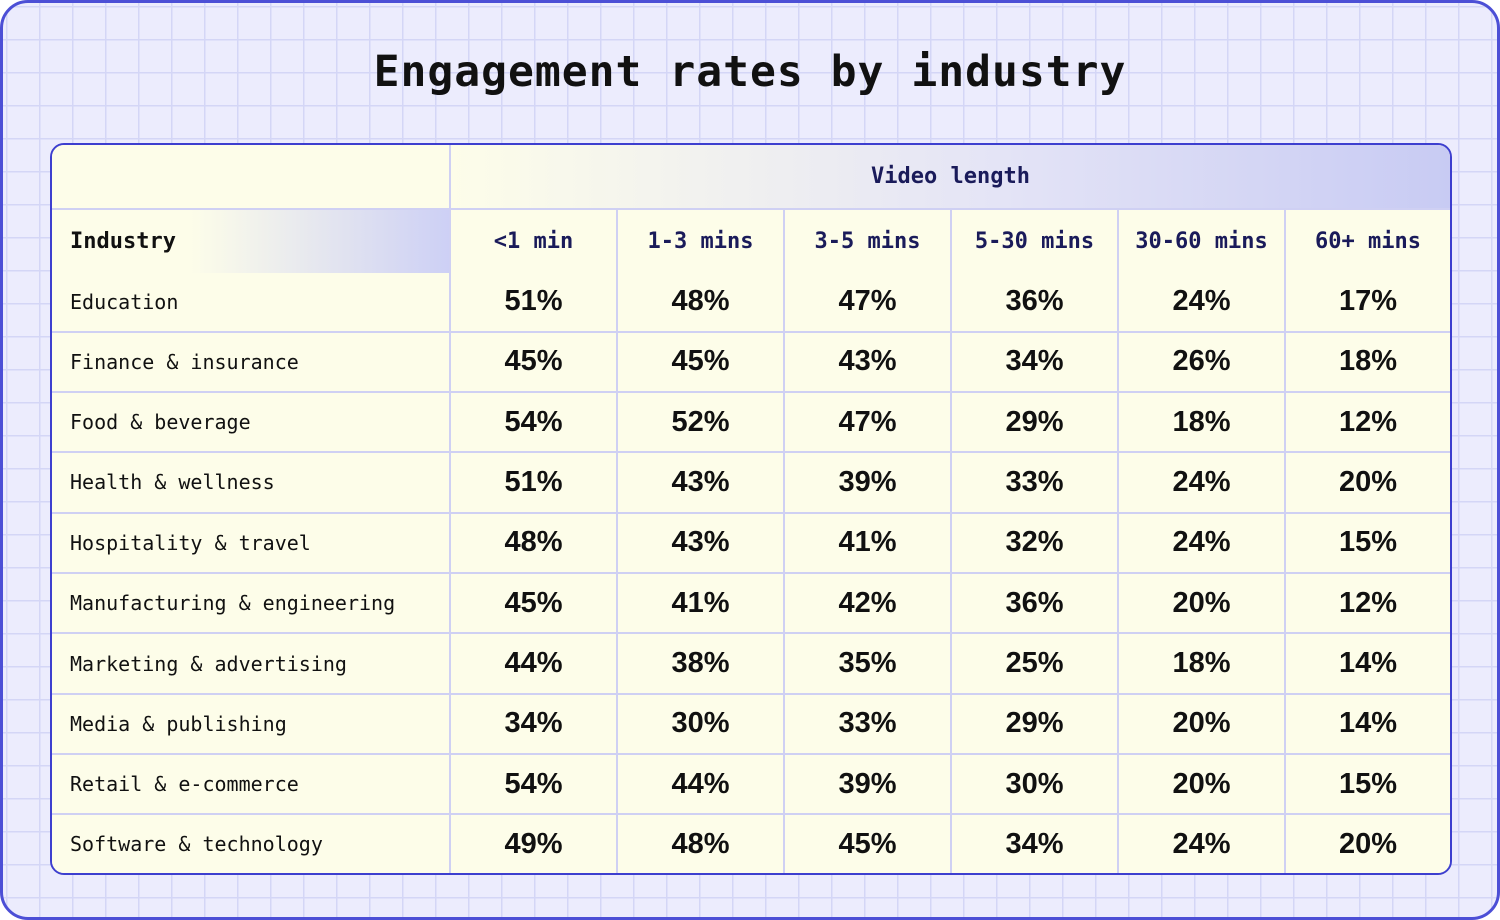 The height and width of the screenshot is (920, 1500). Describe the element at coordinates (533, 843) in the screenshot. I see `rate-cell: 49%` at that location.